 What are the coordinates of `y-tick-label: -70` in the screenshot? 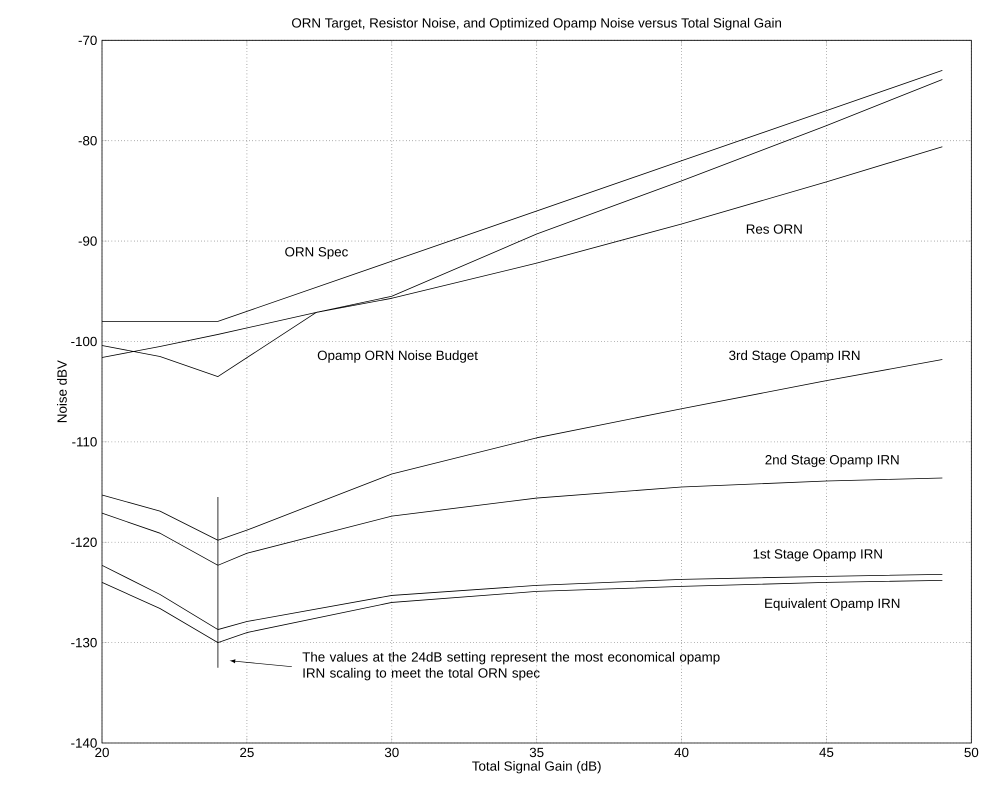 It's located at (87, 41).